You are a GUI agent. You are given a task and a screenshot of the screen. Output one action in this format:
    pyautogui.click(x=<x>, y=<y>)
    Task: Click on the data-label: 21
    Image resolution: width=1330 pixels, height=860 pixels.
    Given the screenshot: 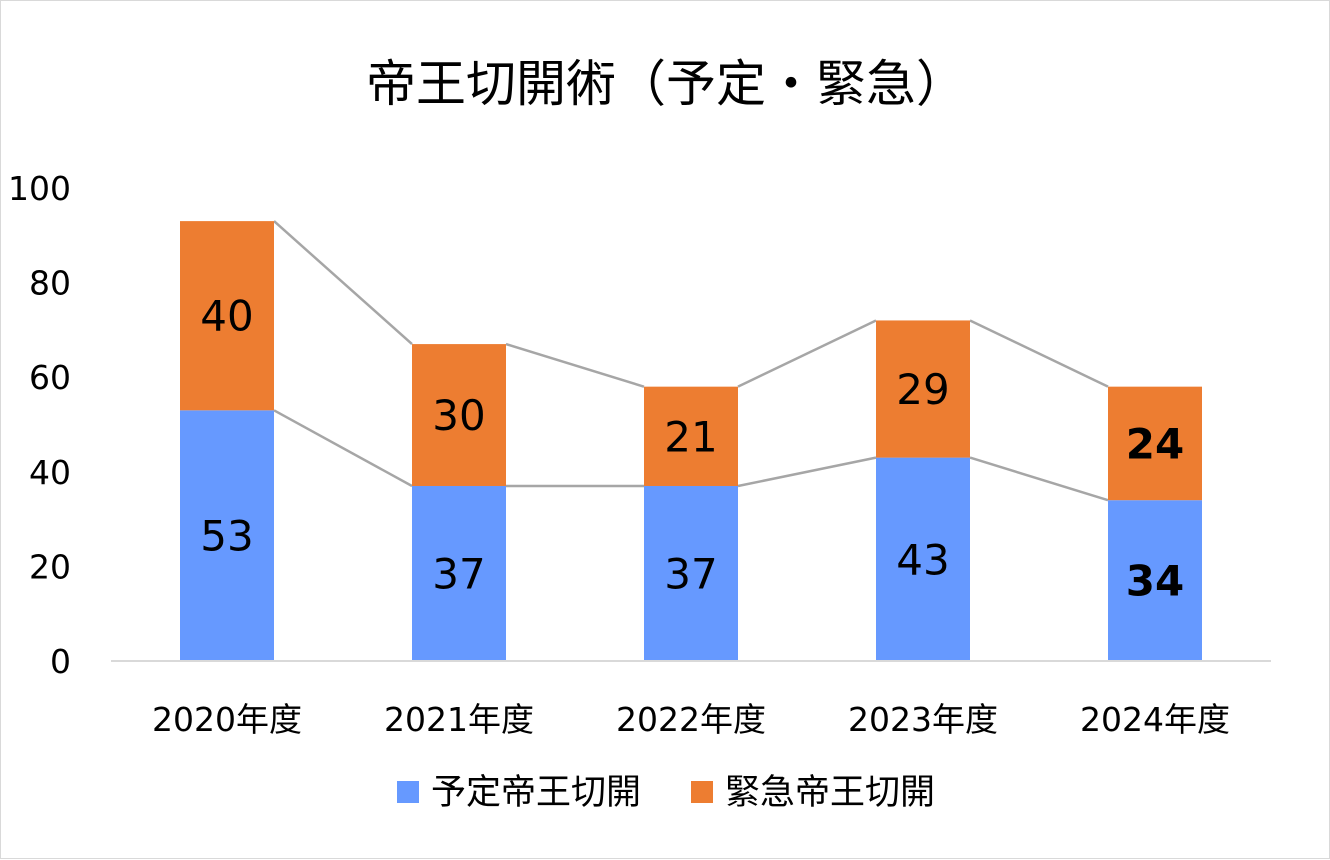 What is the action you would take?
    pyautogui.click(x=690, y=436)
    